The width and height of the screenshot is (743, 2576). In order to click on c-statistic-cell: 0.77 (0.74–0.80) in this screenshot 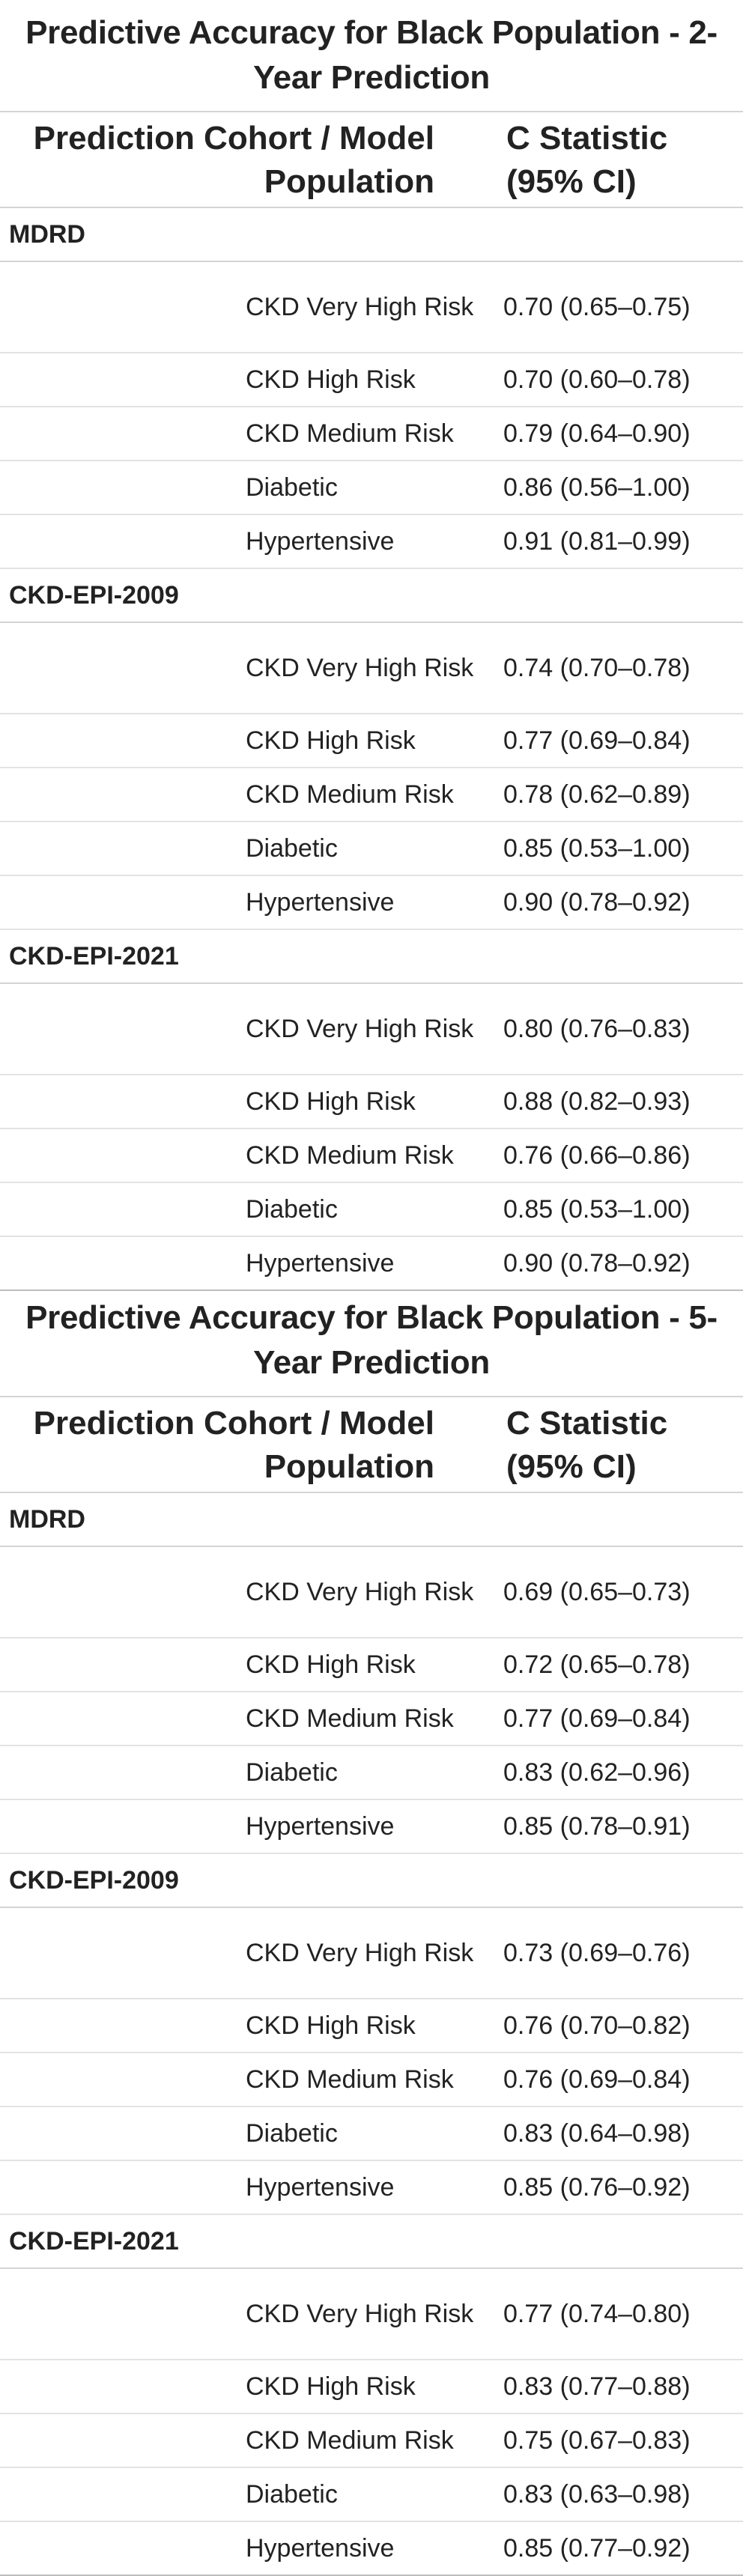, I will do `click(597, 2313)`.